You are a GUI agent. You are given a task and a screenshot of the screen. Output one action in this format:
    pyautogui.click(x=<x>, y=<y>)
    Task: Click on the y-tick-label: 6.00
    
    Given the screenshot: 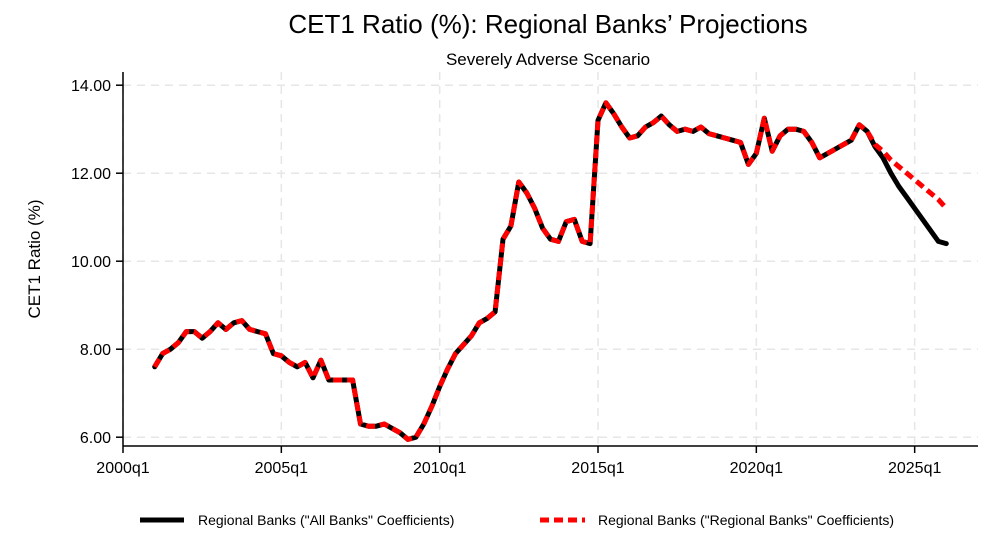 What is the action you would take?
    pyautogui.click(x=95, y=438)
    